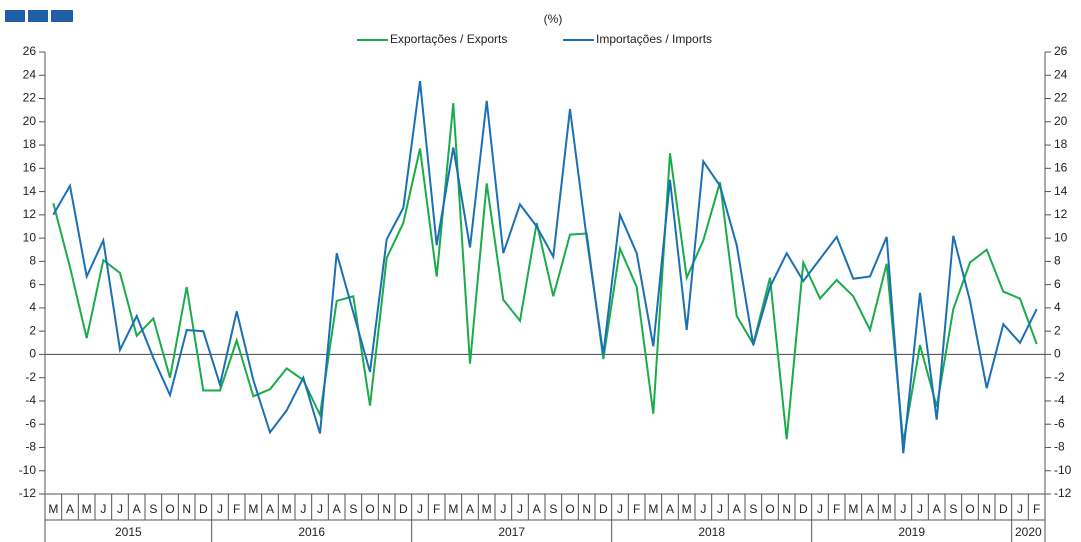 This screenshot has height=542, width=1081. Describe the element at coordinates (1059, 377) in the screenshot. I see `y2-tick-label: -2` at that location.